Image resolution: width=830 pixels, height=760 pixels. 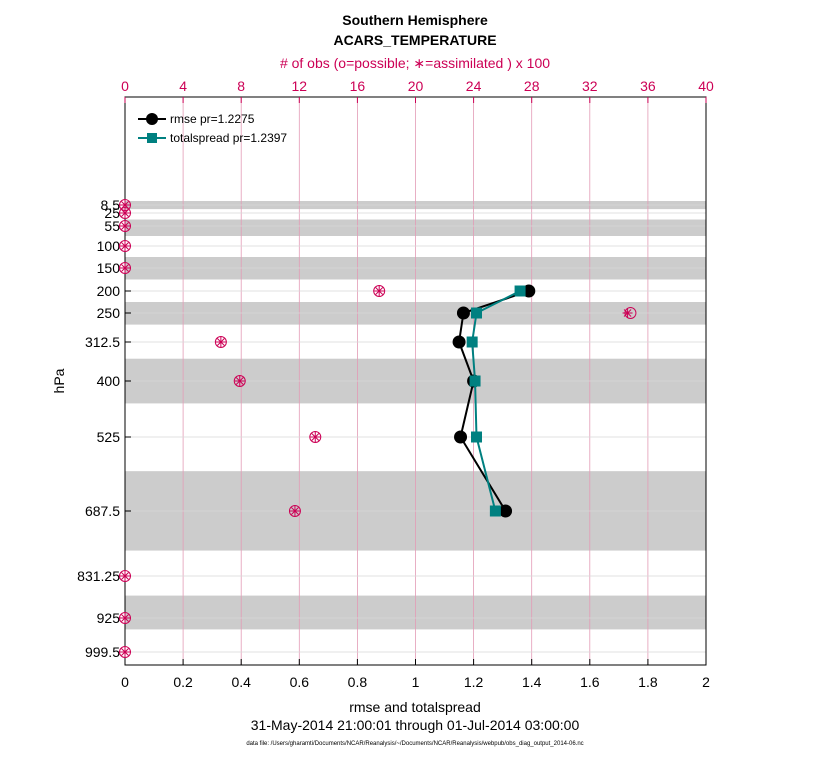 What do you see at coordinates (102, 342) in the screenshot?
I see `y-tick-label-7: 312.5` at bounding box center [102, 342].